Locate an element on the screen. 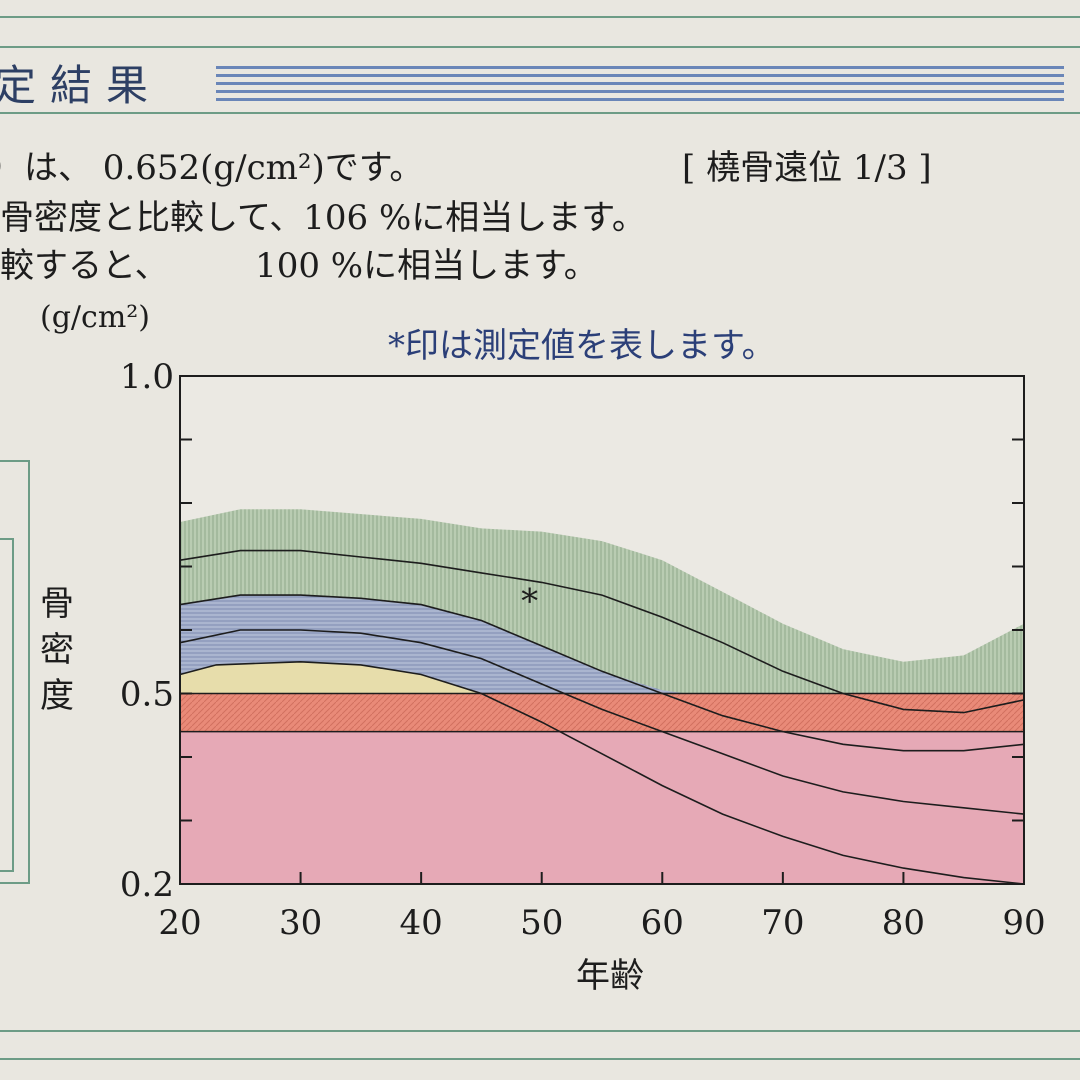 The image size is (1080, 1080). top-rule is located at coordinates (540, 17).